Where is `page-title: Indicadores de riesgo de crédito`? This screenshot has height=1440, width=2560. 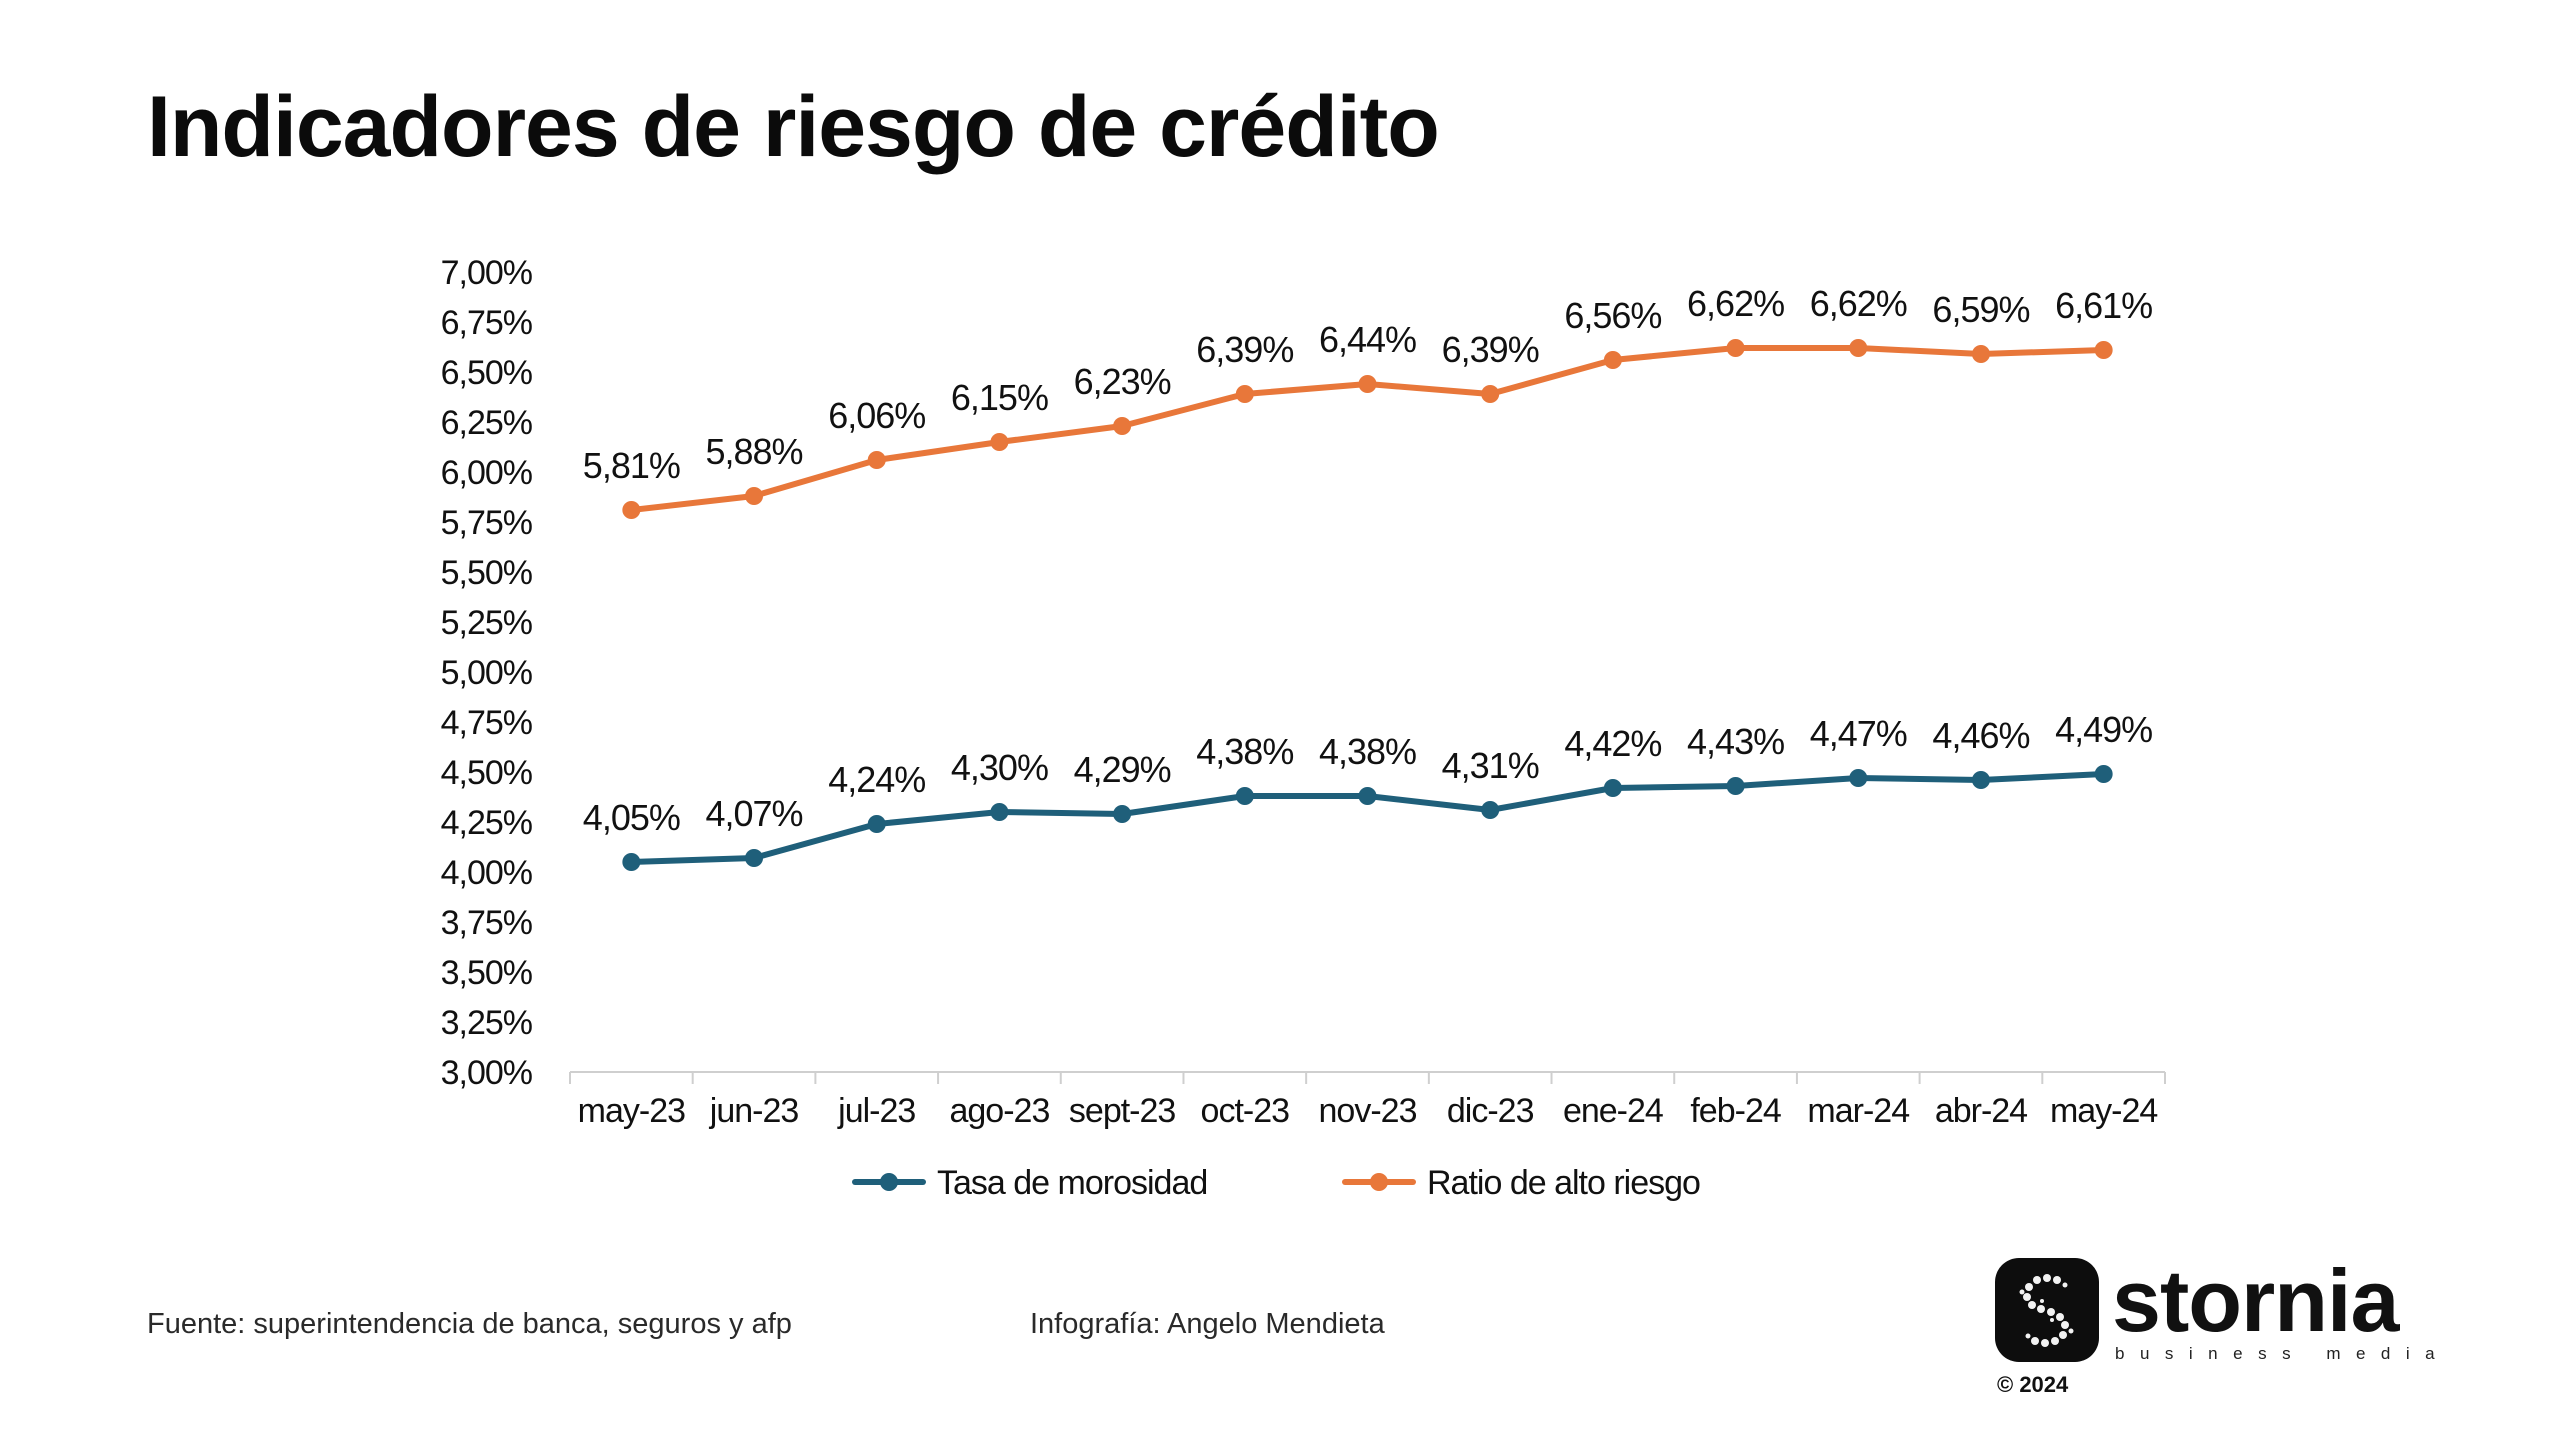
page-title: Indicadores de riesgo de crédito is located at coordinates (793, 127).